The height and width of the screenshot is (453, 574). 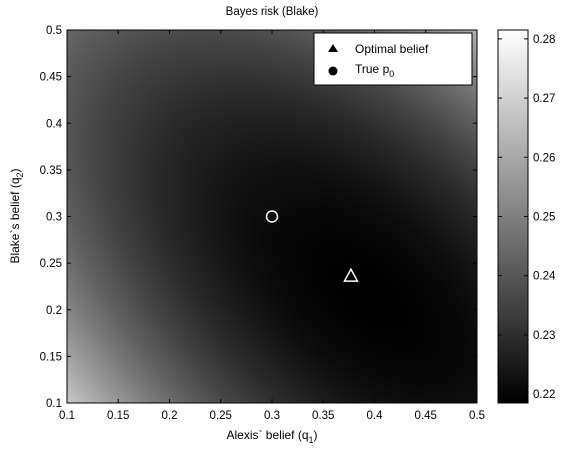 What do you see at coordinates (16, 215) in the screenshot?
I see `y-axis-label: Blake`s belief (q2)` at bounding box center [16, 215].